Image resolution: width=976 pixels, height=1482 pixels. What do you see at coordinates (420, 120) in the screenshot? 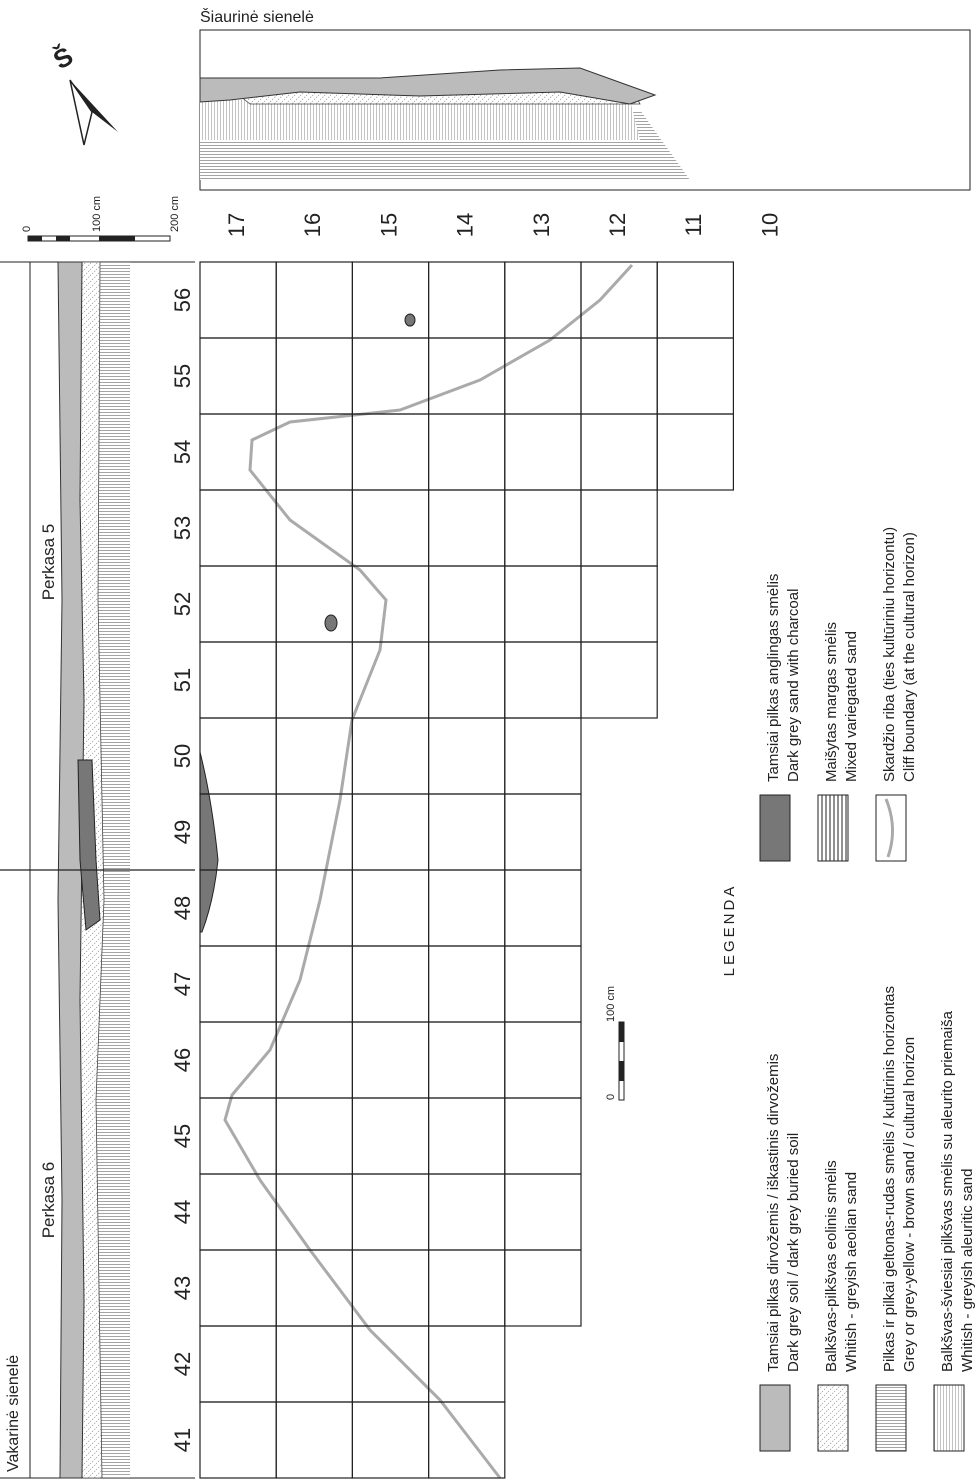
I see `layer-grey-sand` at bounding box center [420, 120].